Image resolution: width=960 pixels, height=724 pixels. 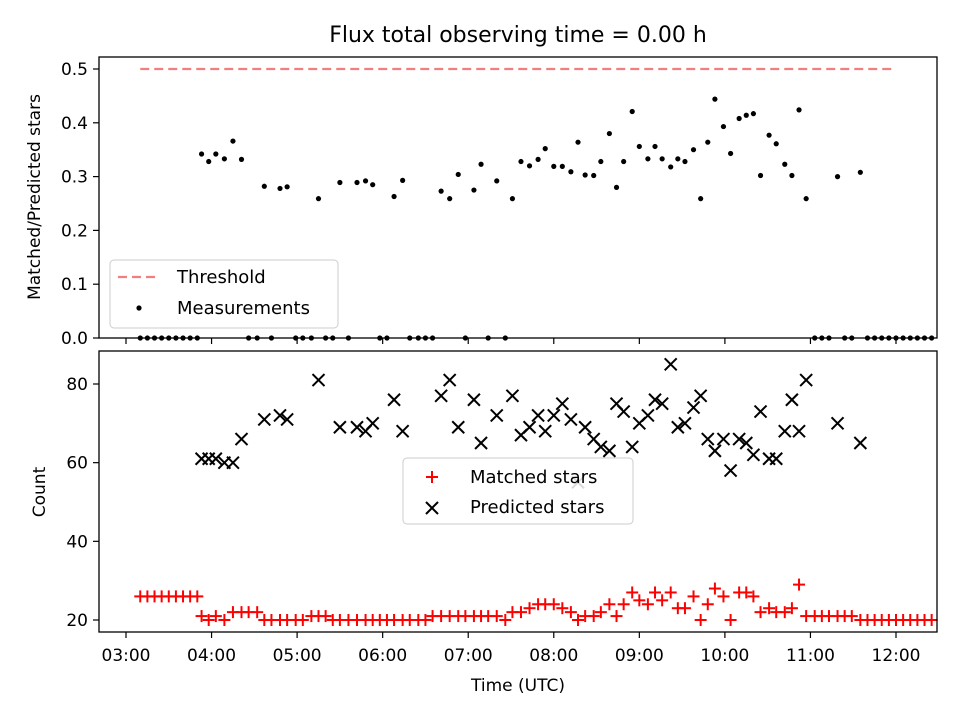 What do you see at coordinates (533, 477) in the screenshot?
I see `legend-matched-label: Matched stars` at bounding box center [533, 477].